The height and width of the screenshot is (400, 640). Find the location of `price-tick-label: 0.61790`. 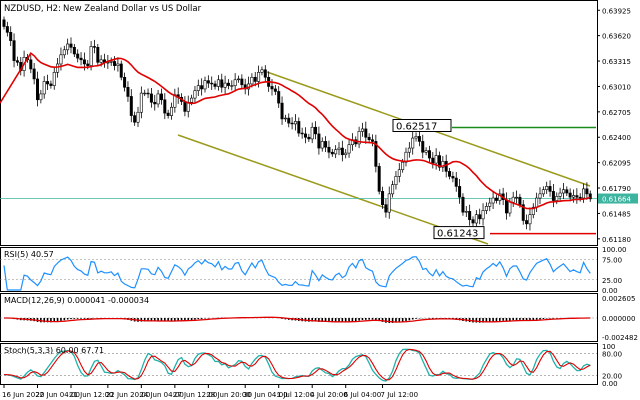

price-tick-label: 0.61790 is located at coordinates (616, 189).